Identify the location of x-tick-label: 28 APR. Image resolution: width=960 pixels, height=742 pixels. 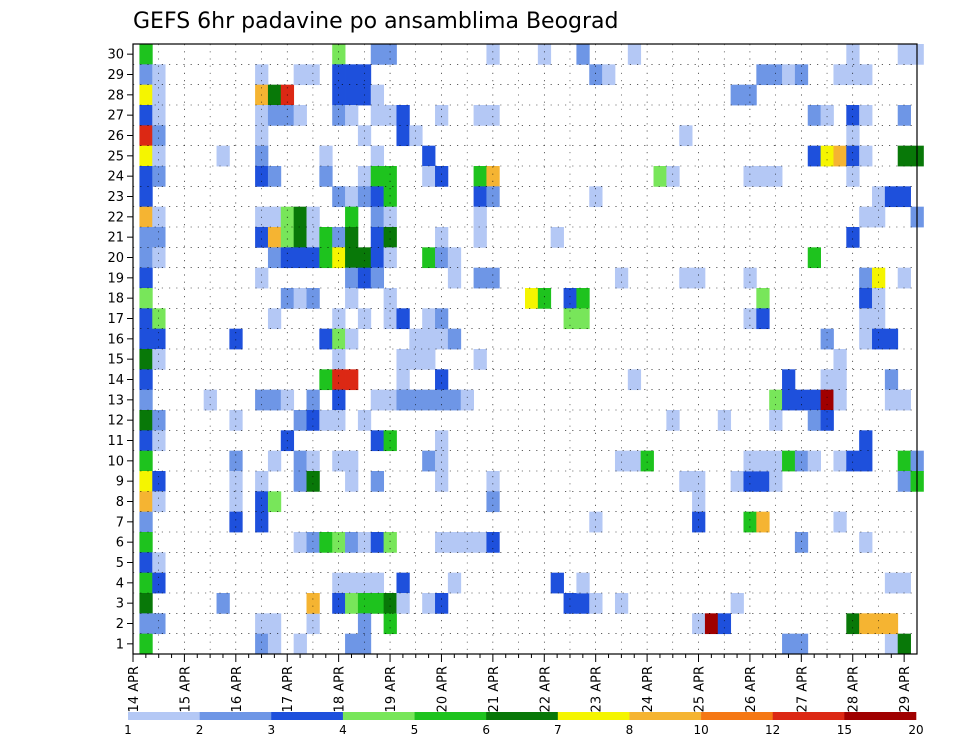
(854, 689).